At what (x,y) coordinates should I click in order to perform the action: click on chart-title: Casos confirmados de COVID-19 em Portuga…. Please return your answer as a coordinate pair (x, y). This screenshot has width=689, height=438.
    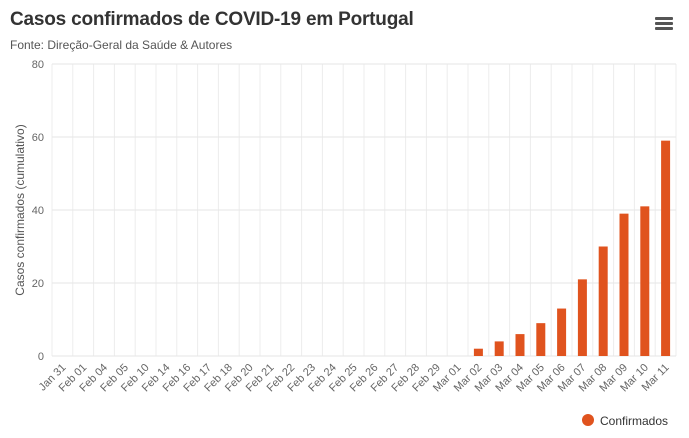
    Looking at the image, I should click on (212, 19).